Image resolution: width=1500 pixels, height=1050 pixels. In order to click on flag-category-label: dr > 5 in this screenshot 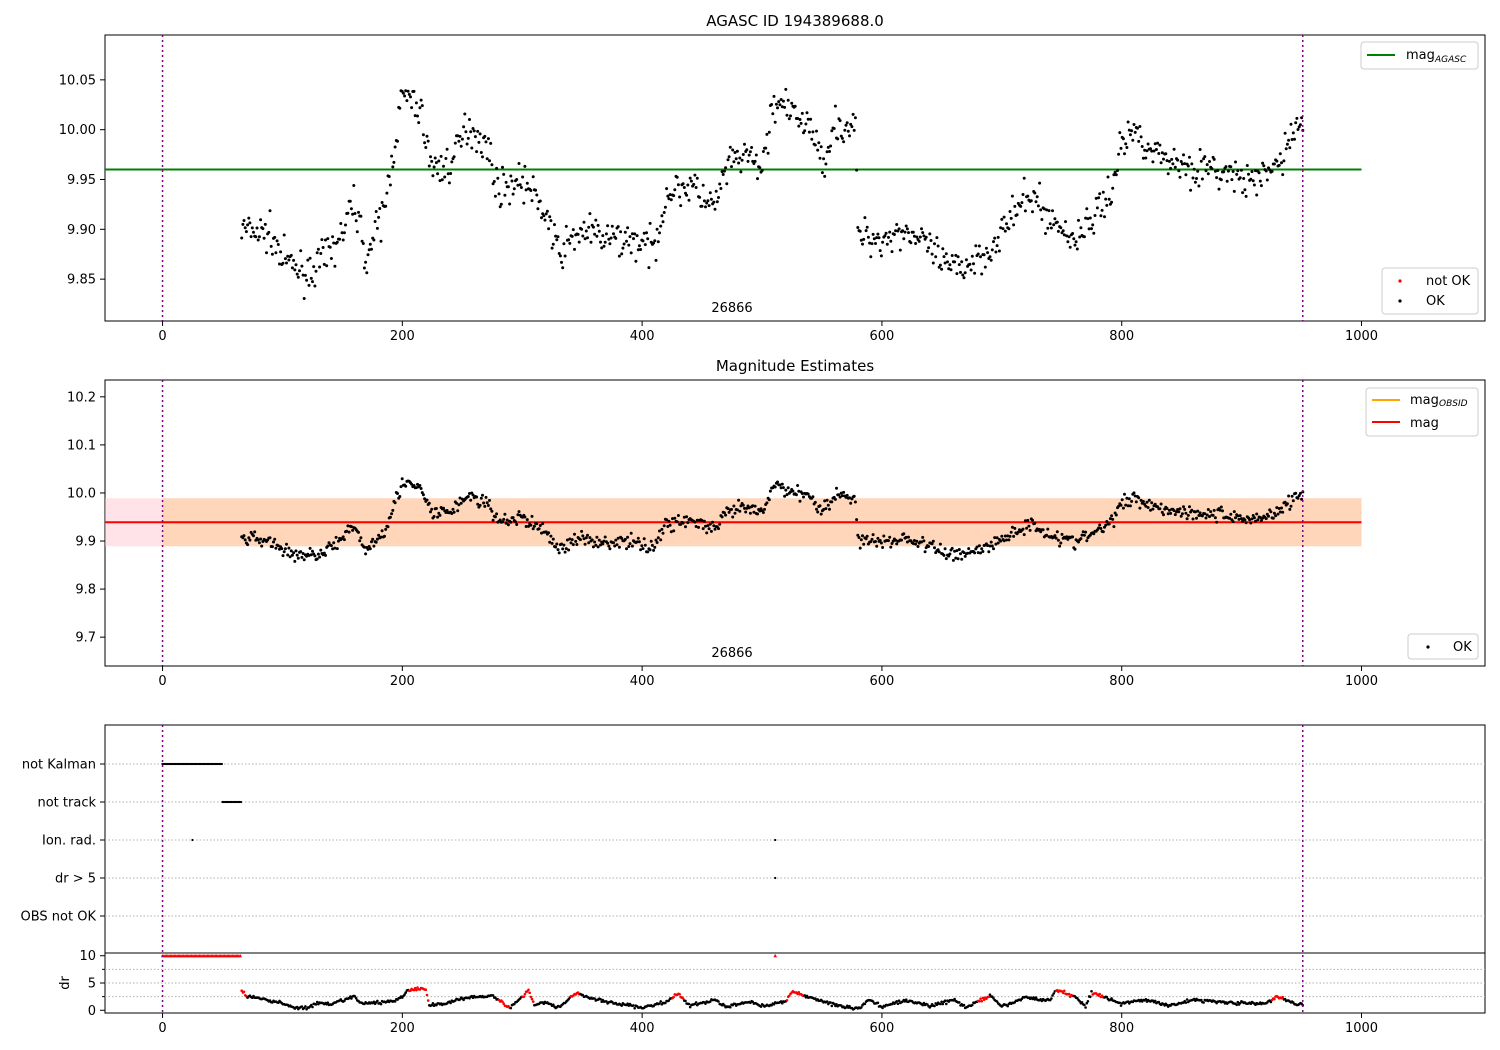, I will do `click(75, 879)`.